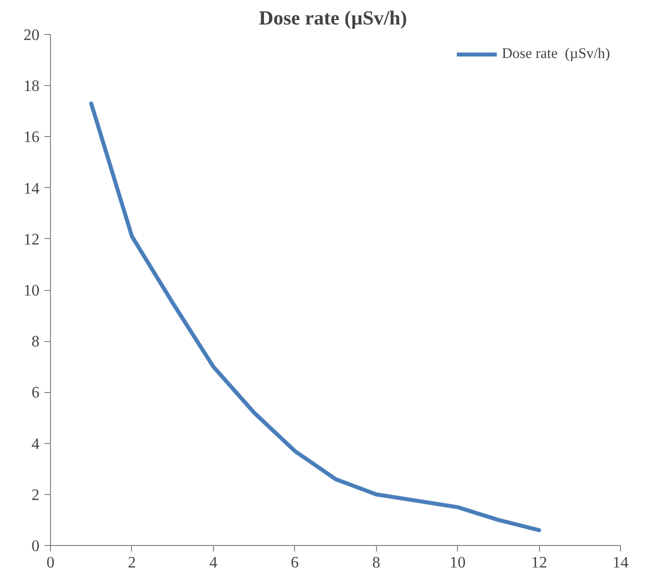  I want to click on y-tick-label: 4, so click(36, 444).